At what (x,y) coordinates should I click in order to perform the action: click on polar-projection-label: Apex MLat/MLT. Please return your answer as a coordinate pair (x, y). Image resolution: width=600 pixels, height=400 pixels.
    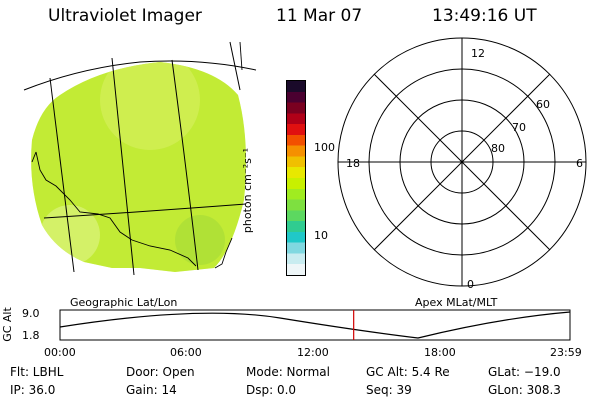
    Looking at the image, I should click on (456, 302).